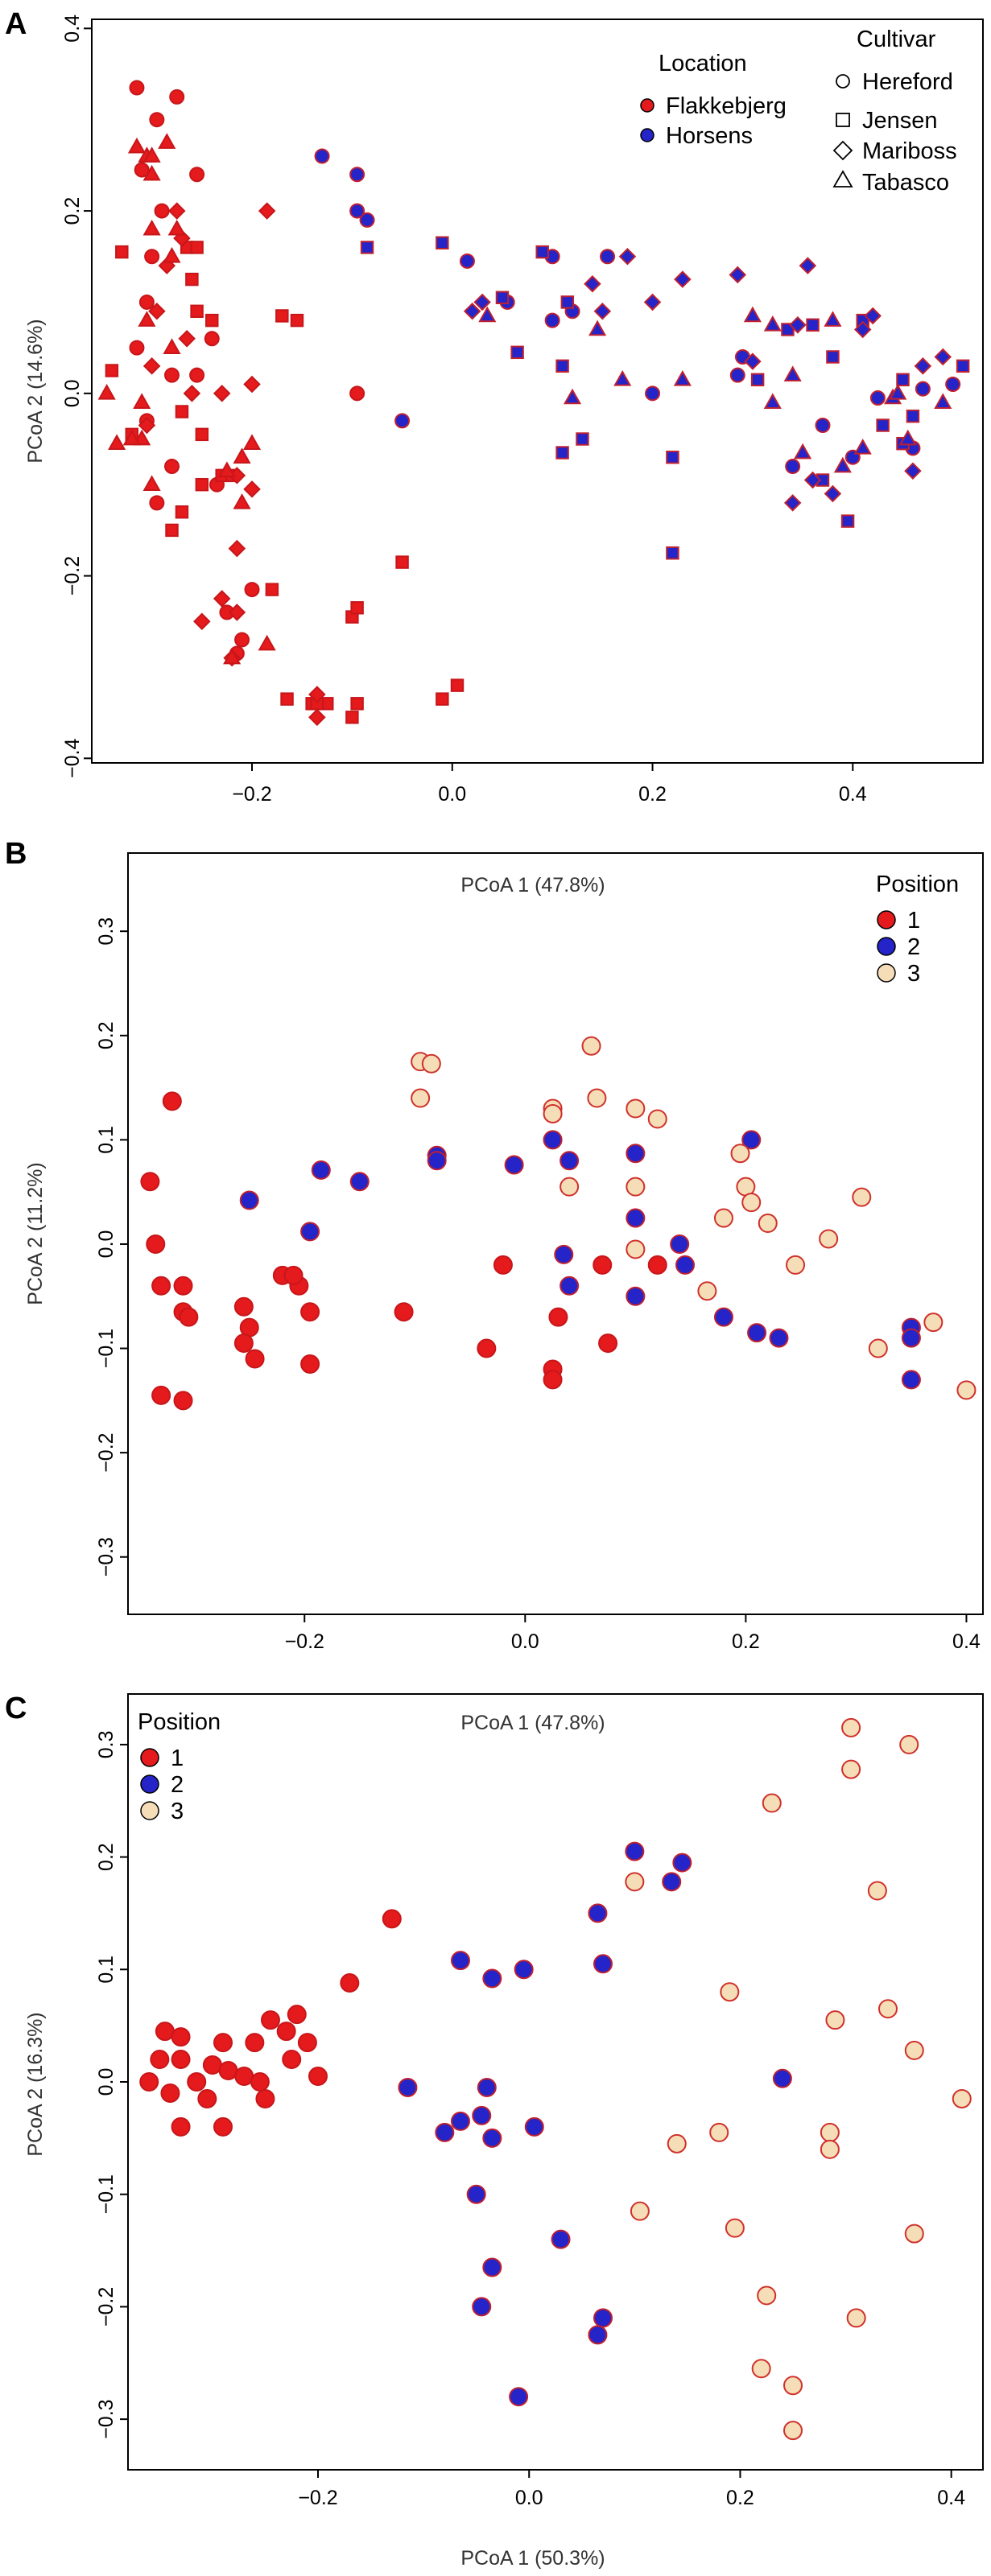 This screenshot has width=991, height=2576. I want to click on panel-c-letter: C, so click(16, 1708).